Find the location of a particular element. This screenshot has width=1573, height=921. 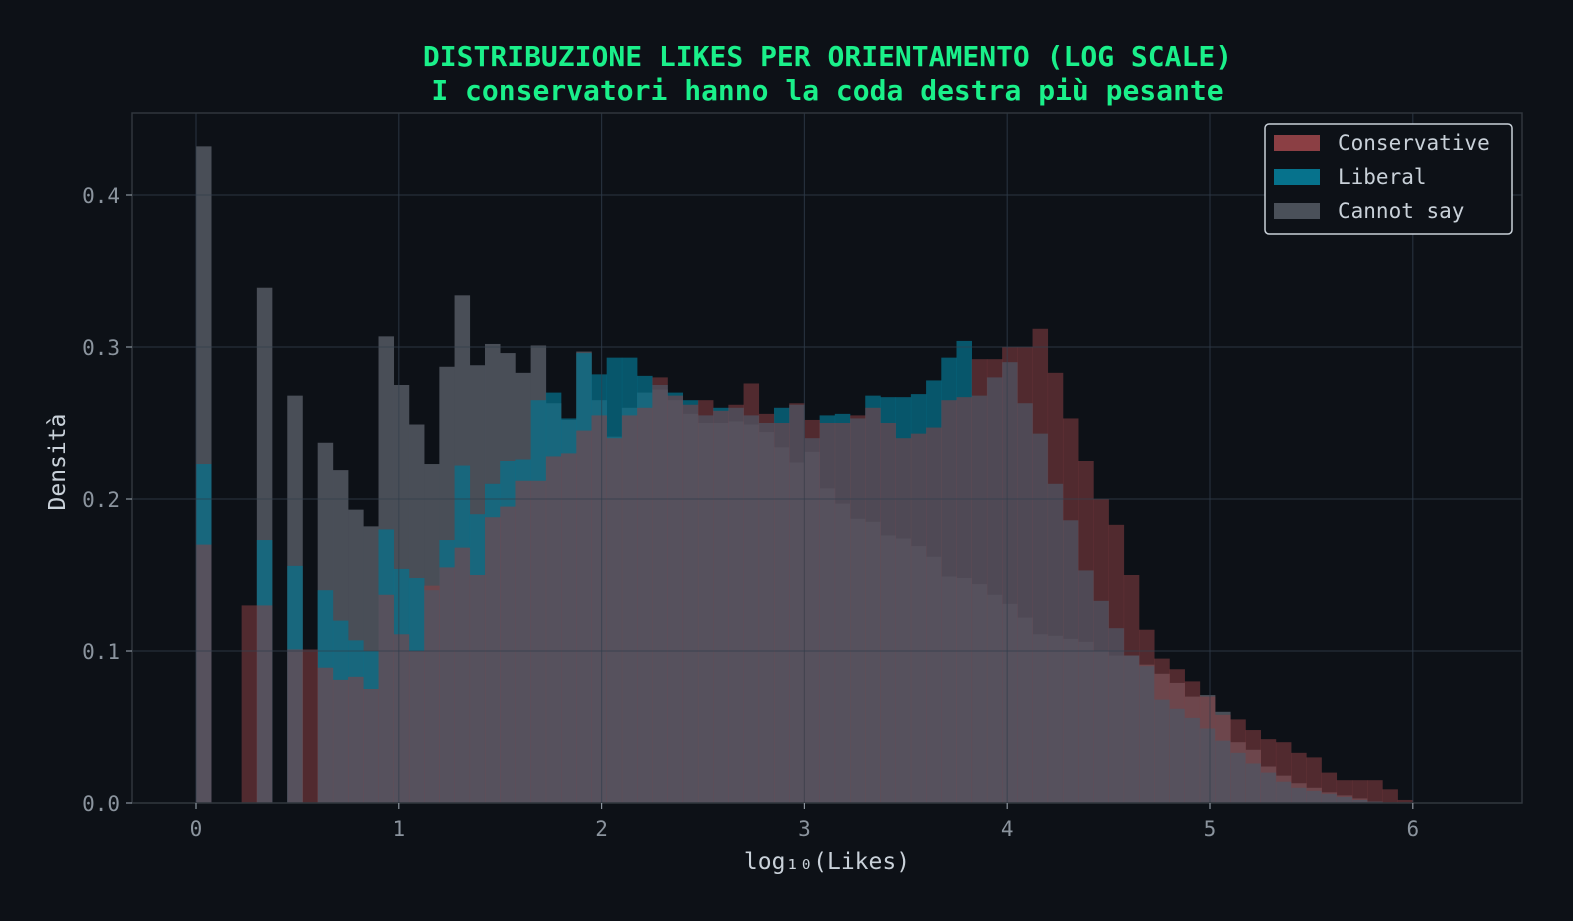

x-tick-label: 3 is located at coordinates (804, 829).